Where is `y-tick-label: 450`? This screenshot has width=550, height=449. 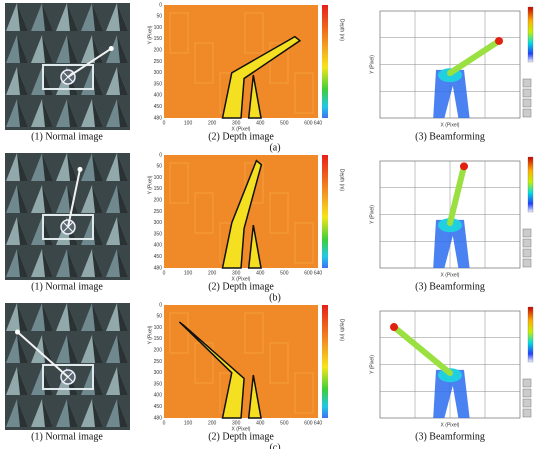
y-tick-label: 450 is located at coordinates (158, 407).